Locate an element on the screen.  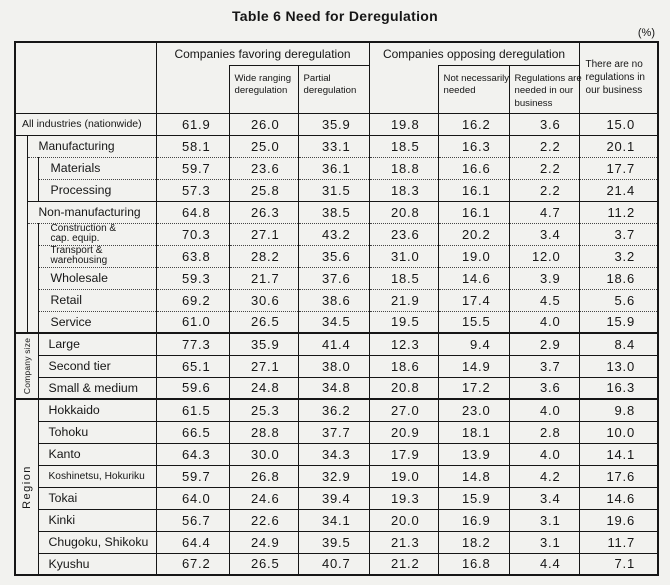
value-cell: 3.4 is located at coordinates (544, 233).